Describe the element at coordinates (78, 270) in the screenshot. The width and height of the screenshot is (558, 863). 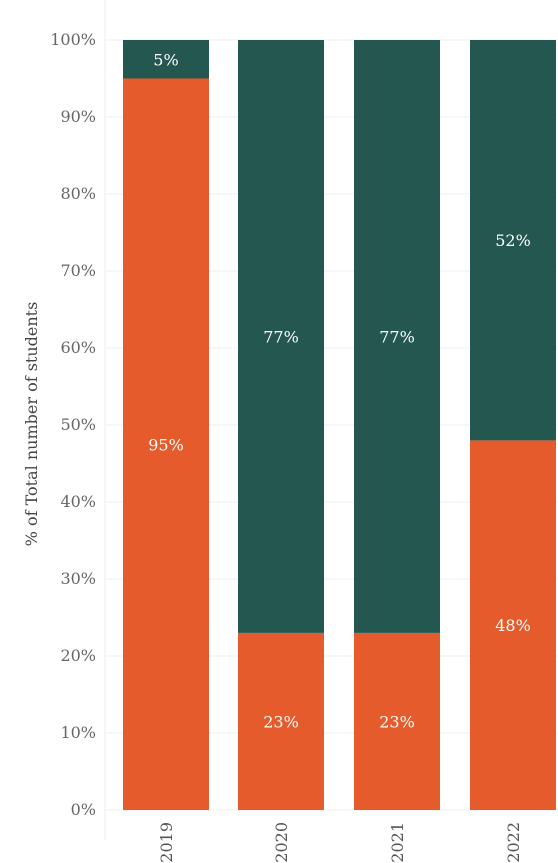
I see `y-tick-label: 70%` at that location.